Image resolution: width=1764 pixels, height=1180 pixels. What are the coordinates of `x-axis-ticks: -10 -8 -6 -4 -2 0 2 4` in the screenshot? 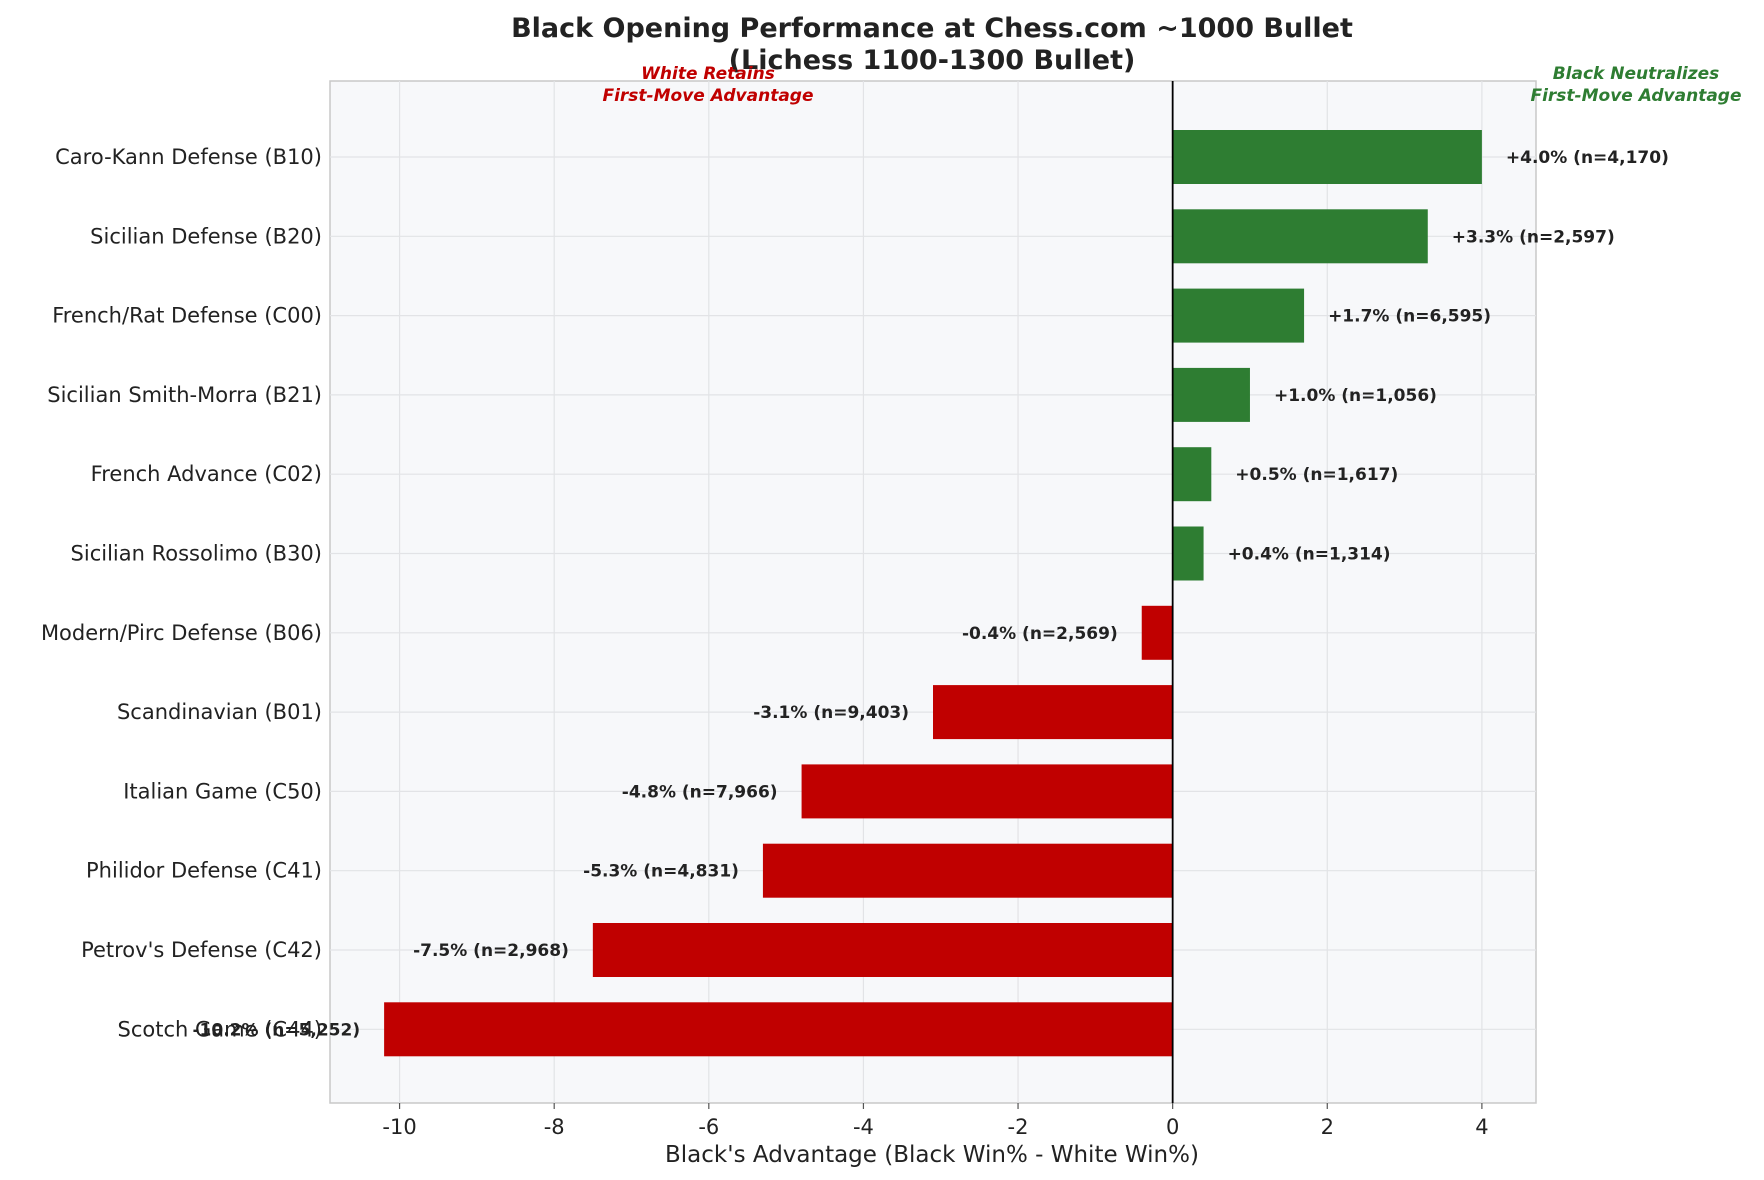 It's located at (935, 1121).